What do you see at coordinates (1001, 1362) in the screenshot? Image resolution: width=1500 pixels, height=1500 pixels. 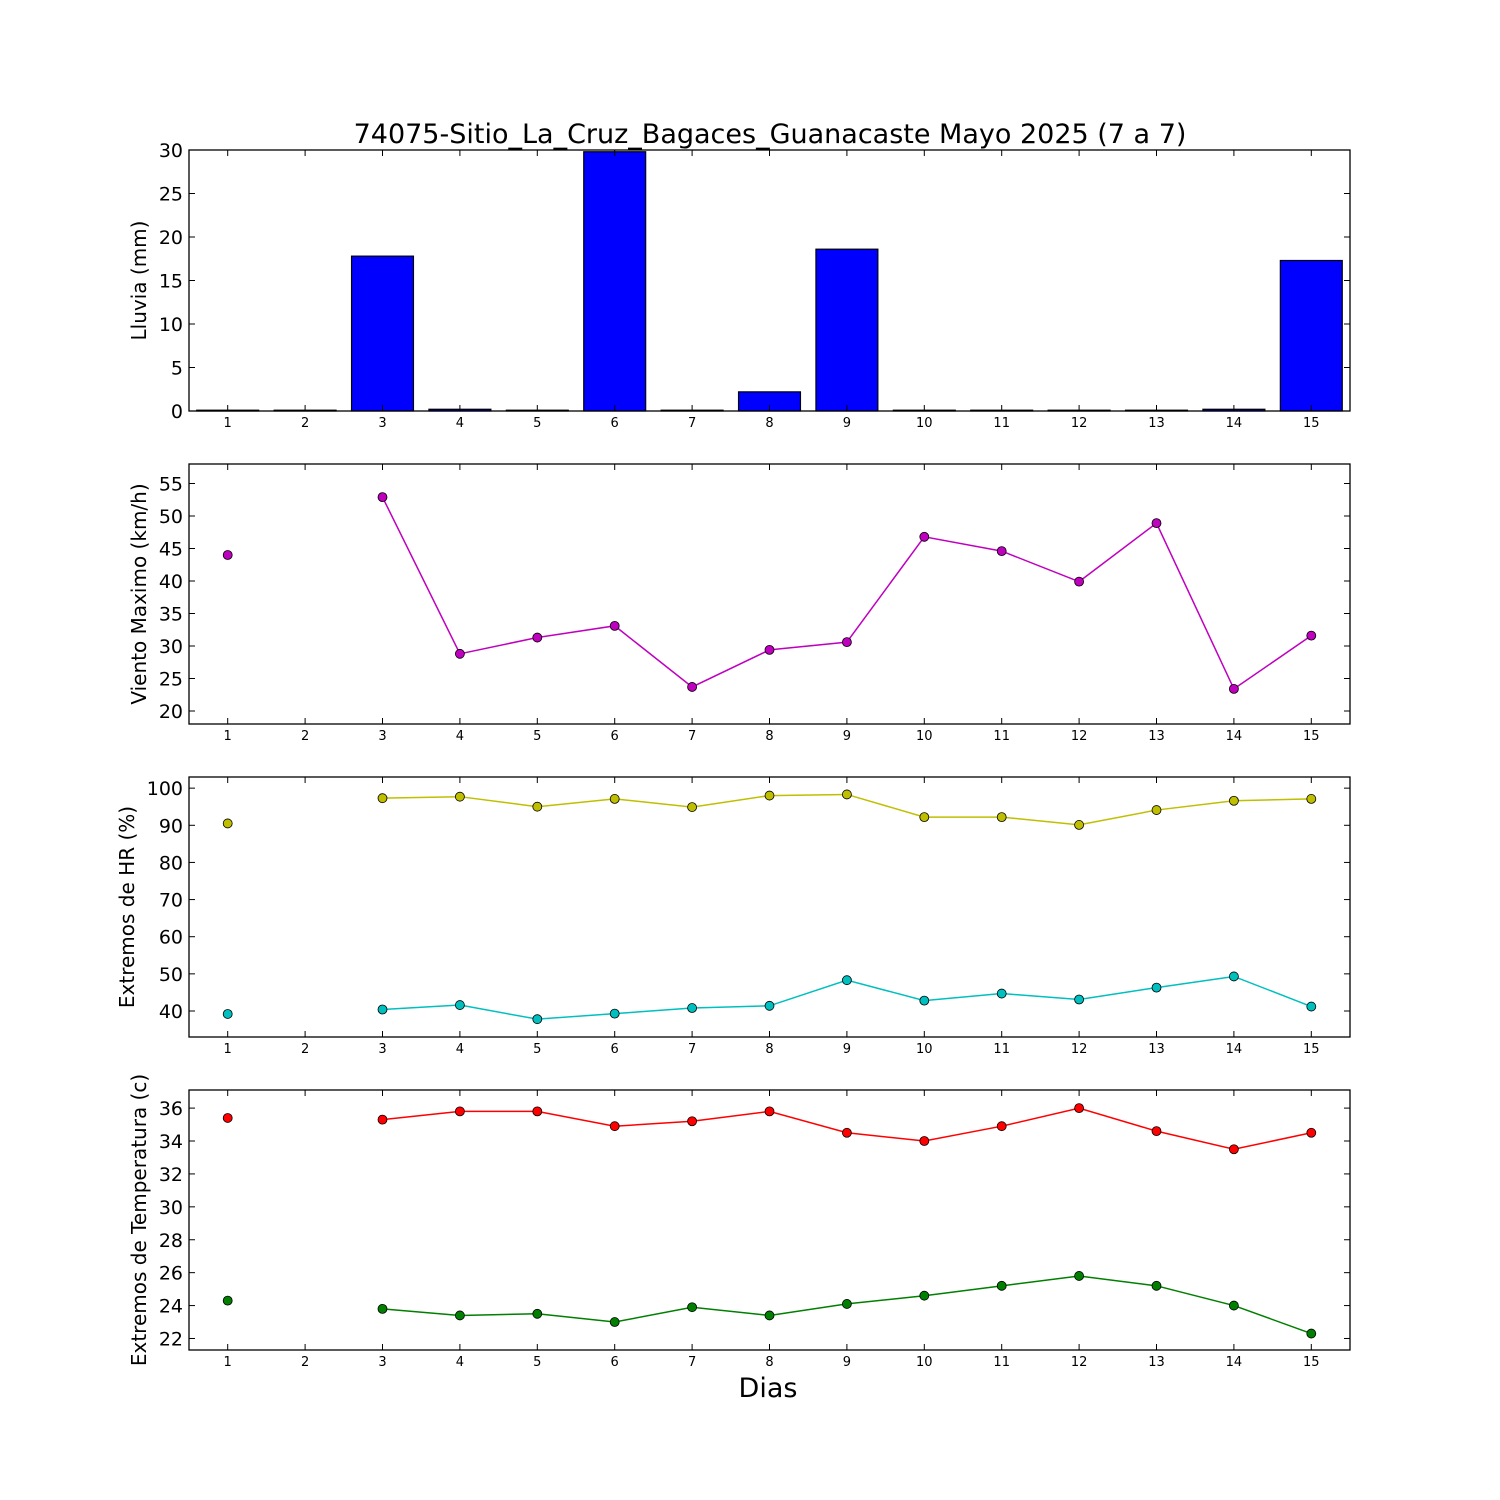 I see `x-tick-label-temp-11: 11` at bounding box center [1001, 1362].